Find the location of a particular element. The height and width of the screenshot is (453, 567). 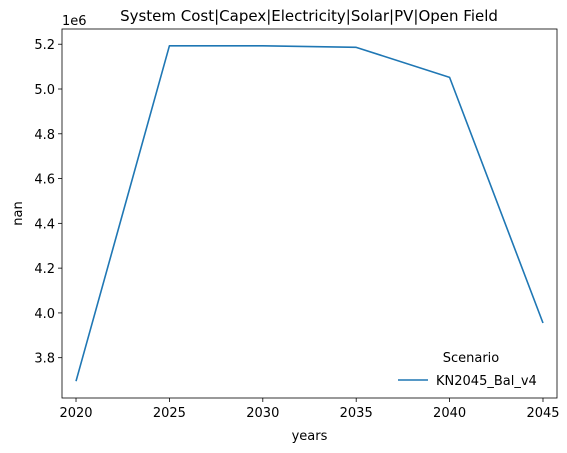

y-axis-ticks: 3.8 4.0 4.2 4.4 4.6 4.8 5.0 5.2 is located at coordinates (48, 202).